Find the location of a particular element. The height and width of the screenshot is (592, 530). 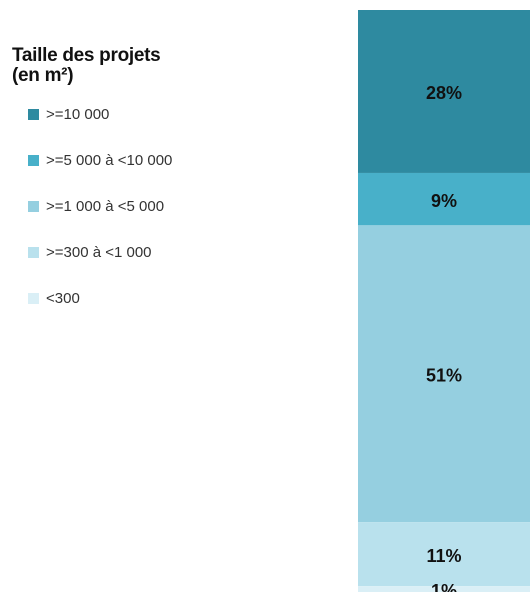

legend-item: <300 is located at coordinates (177, 313).